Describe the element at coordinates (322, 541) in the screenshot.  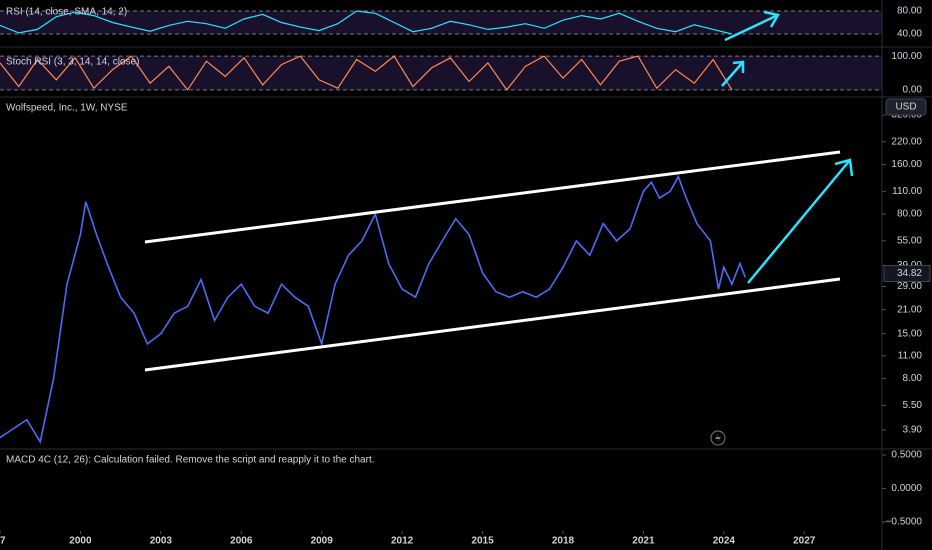
I see `x-tick-label: 2009` at that location.